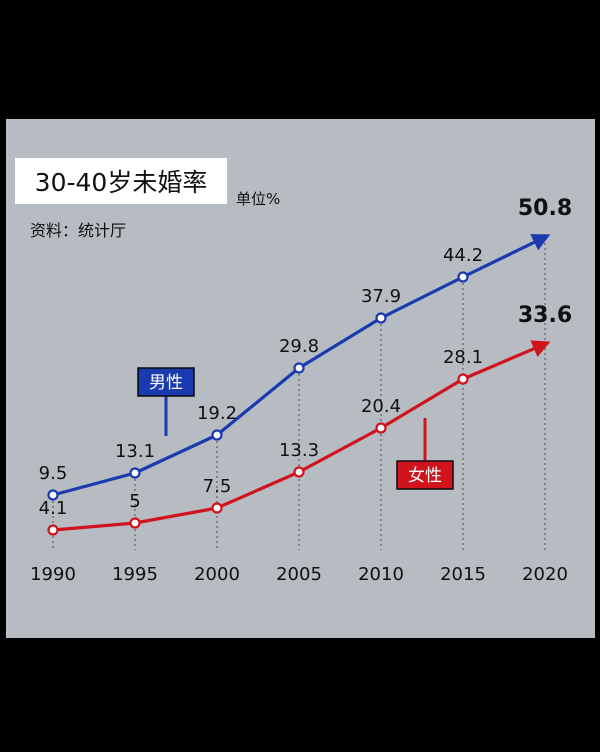 The height and width of the screenshot is (752, 600). I want to click on data-label: 9.5, so click(53, 473).